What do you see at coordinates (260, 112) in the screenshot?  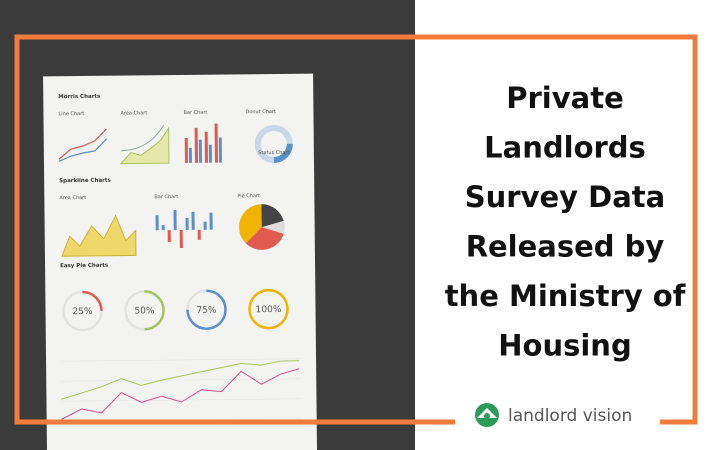 I see `chart-label: Donut Chart` at bounding box center [260, 112].